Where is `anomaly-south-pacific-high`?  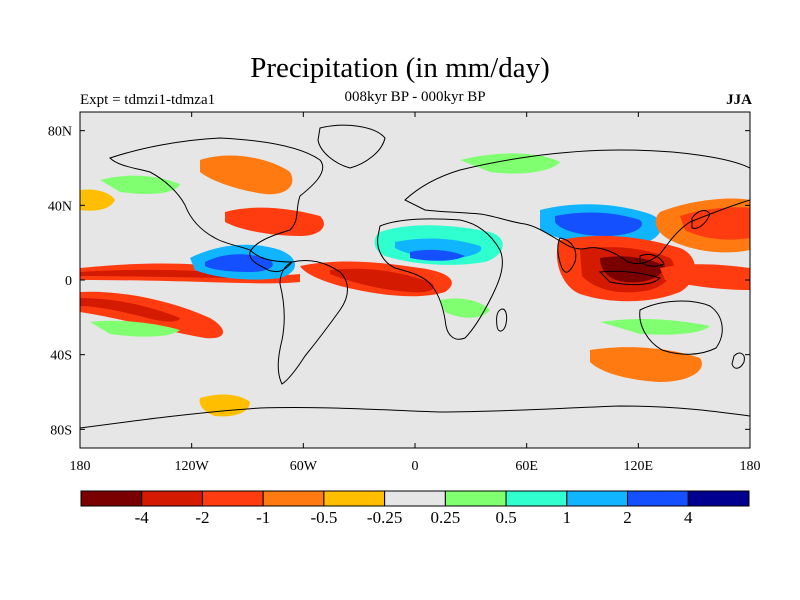
anomaly-south-pacific-high is located at coordinates (224, 405).